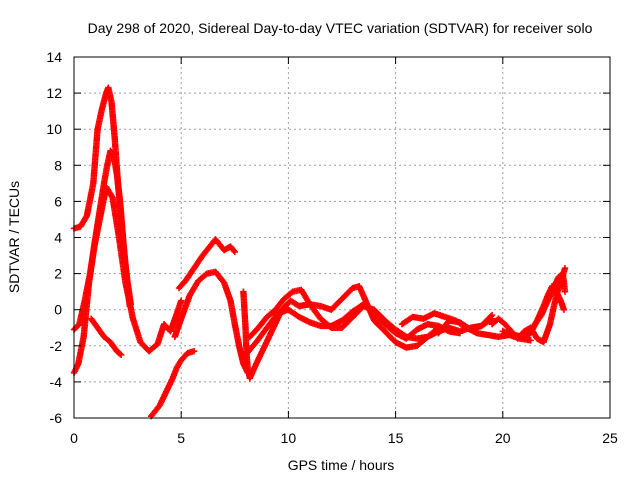  Describe the element at coordinates (58, 238) in the screenshot. I see `y-tick-label: 4` at that location.